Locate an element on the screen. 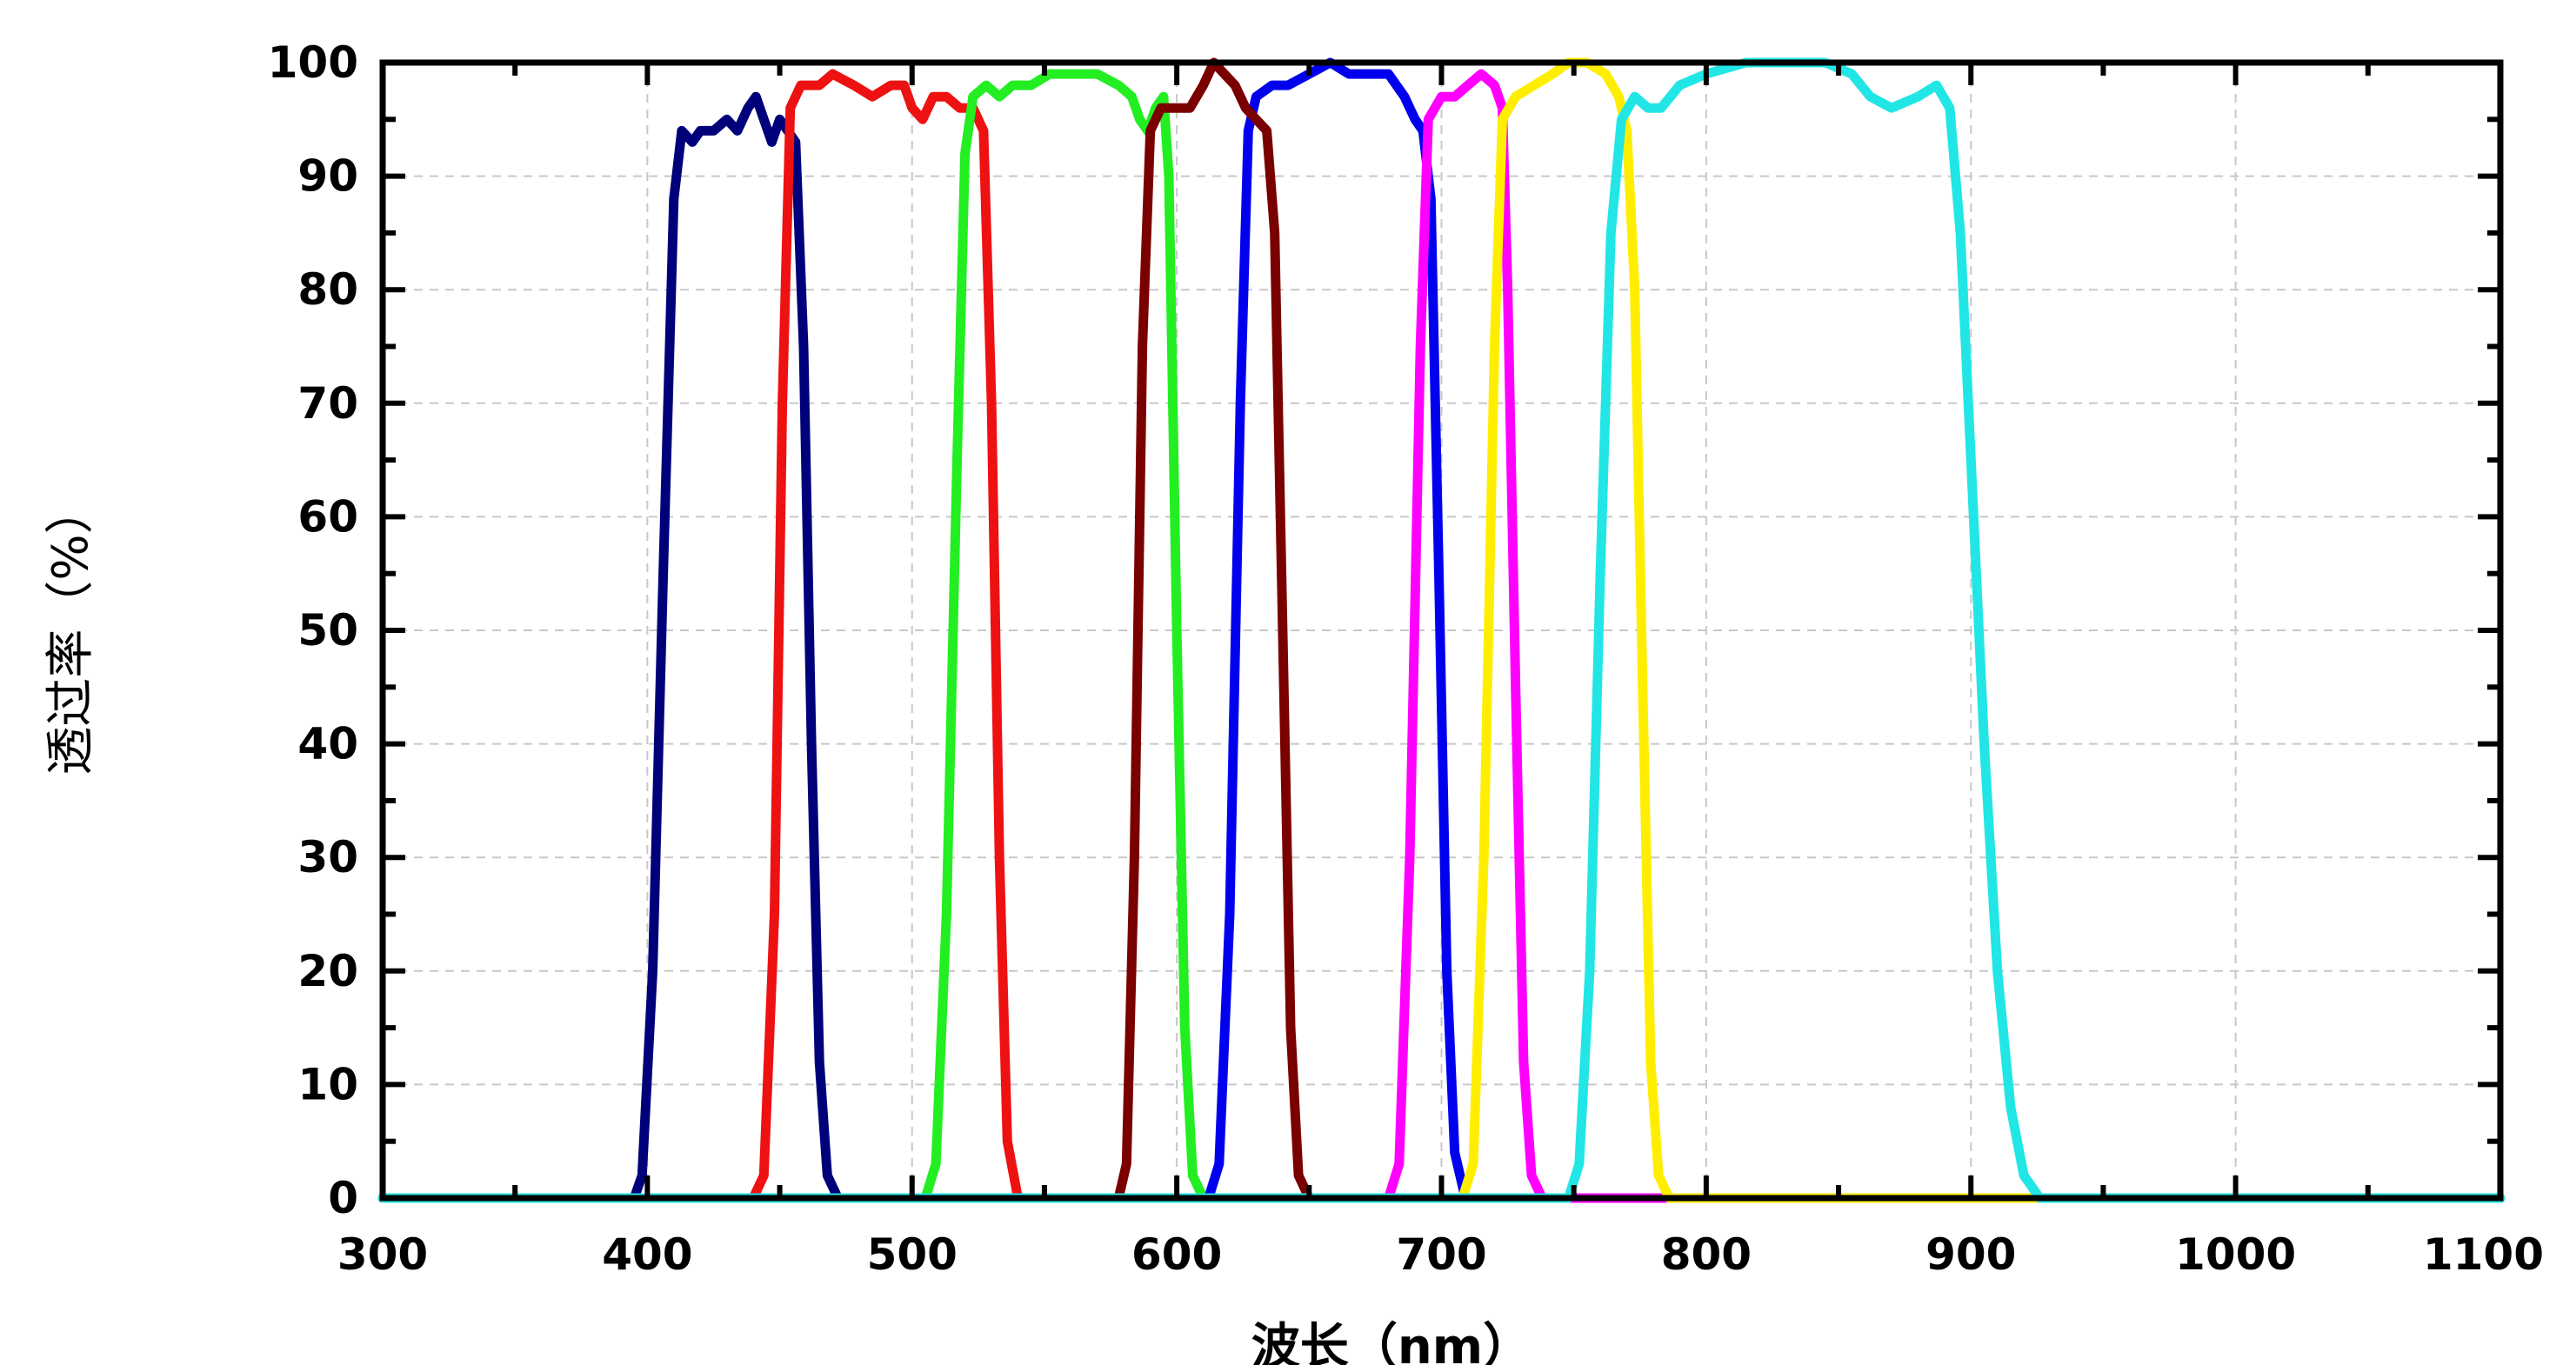 Image resolution: width=2576 pixels, height=1365 pixels. y-tick-label: 60 is located at coordinates (327, 516).